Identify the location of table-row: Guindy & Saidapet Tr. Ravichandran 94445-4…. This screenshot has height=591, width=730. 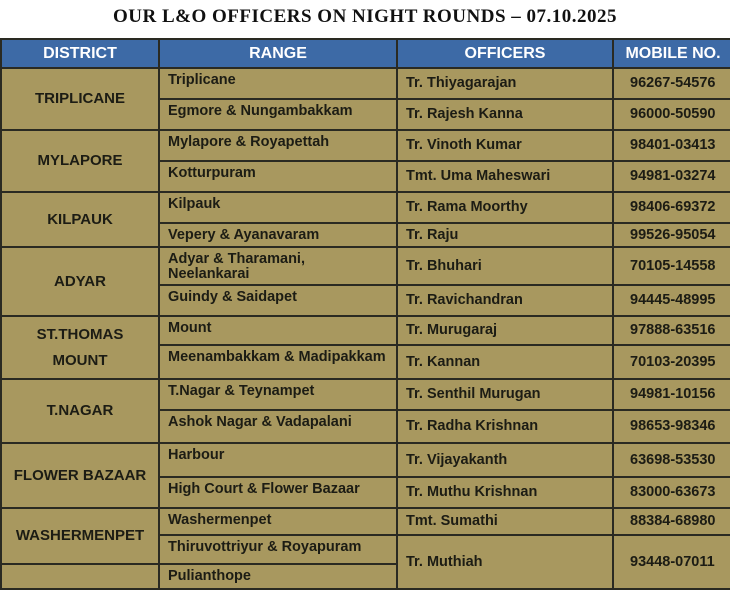
(365, 300).